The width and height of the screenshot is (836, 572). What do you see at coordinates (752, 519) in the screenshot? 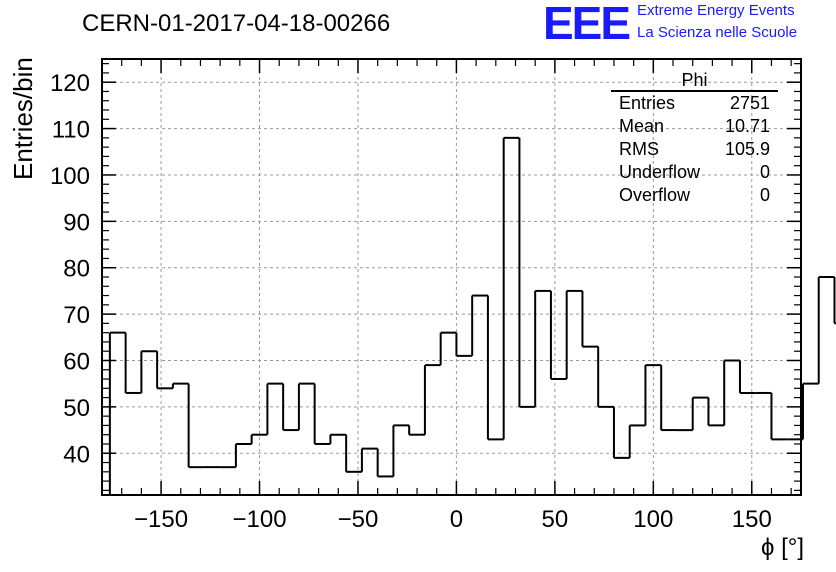
I see `x-tick-label: 150` at bounding box center [752, 519].